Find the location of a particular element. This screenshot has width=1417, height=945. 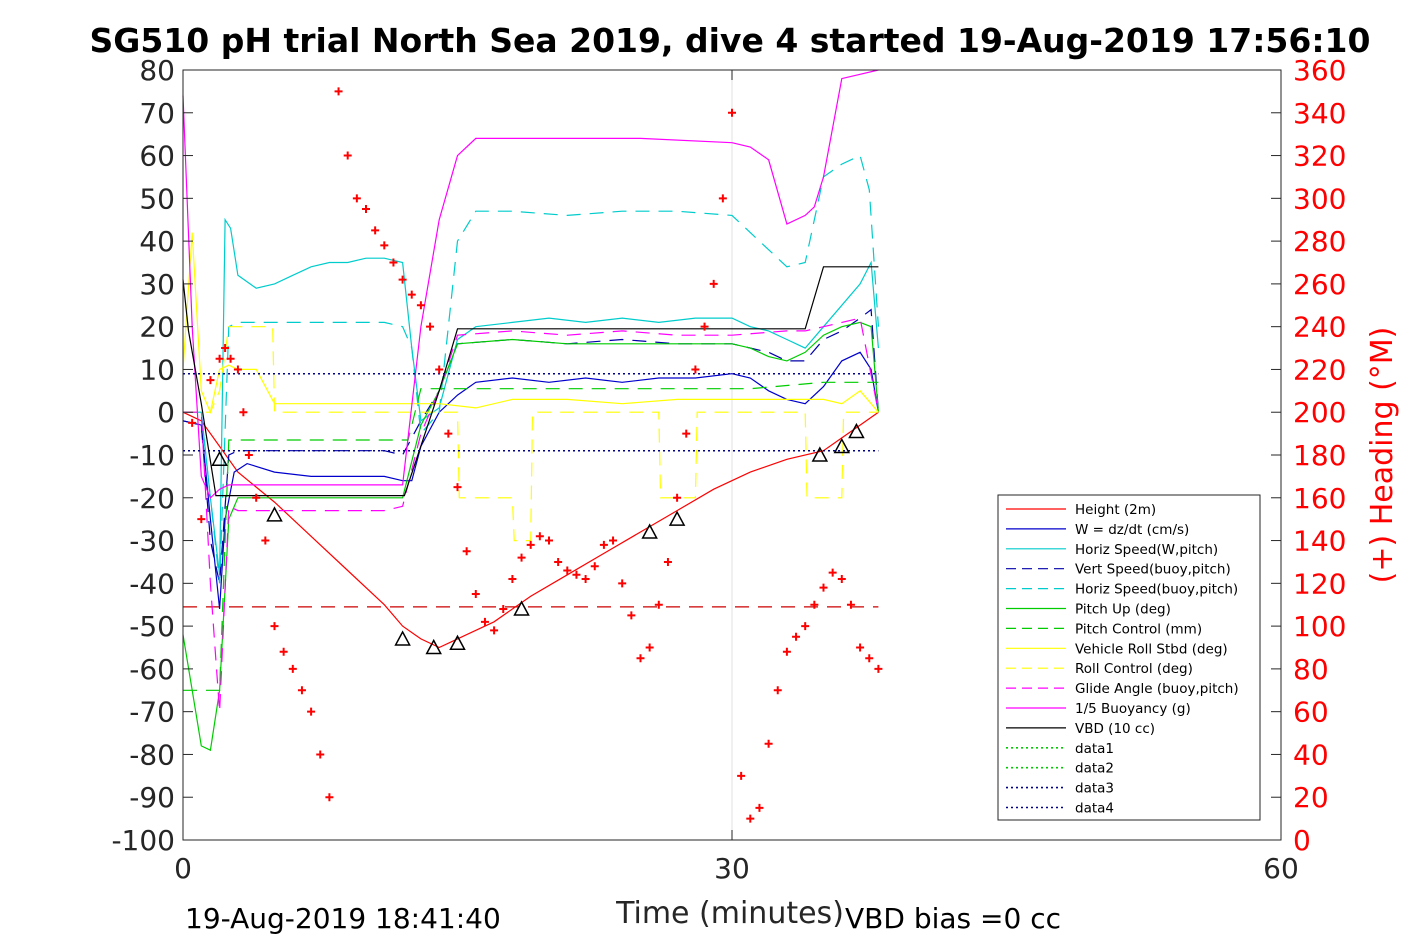

y-tick-label: -20 is located at coordinates (152, 498).